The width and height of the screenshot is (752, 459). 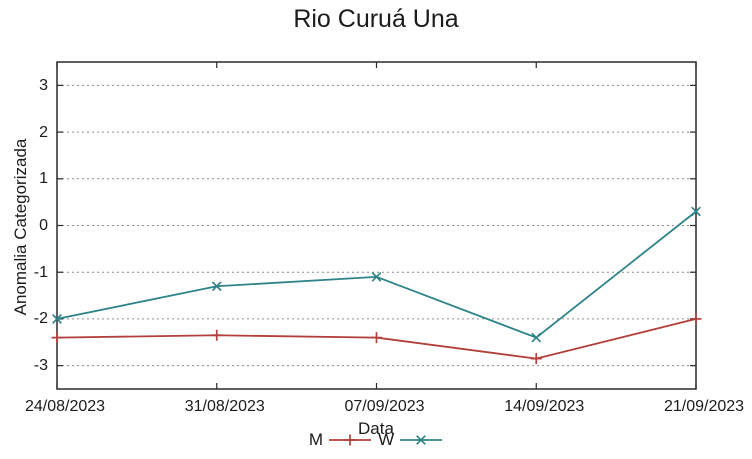 What do you see at coordinates (316, 439) in the screenshot?
I see `legend-label: M` at bounding box center [316, 439].